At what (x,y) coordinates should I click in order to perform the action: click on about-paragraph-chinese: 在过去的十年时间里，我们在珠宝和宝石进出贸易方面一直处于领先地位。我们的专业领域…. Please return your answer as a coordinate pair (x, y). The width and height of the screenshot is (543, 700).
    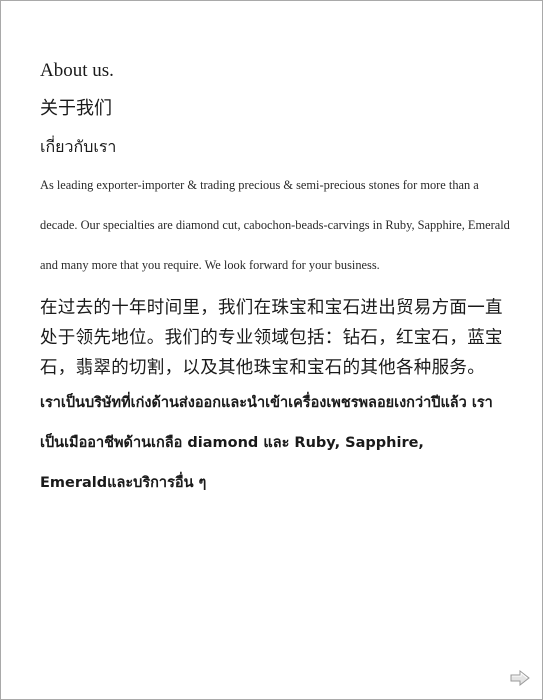
    Looking at the image, I should click on (271, 338).